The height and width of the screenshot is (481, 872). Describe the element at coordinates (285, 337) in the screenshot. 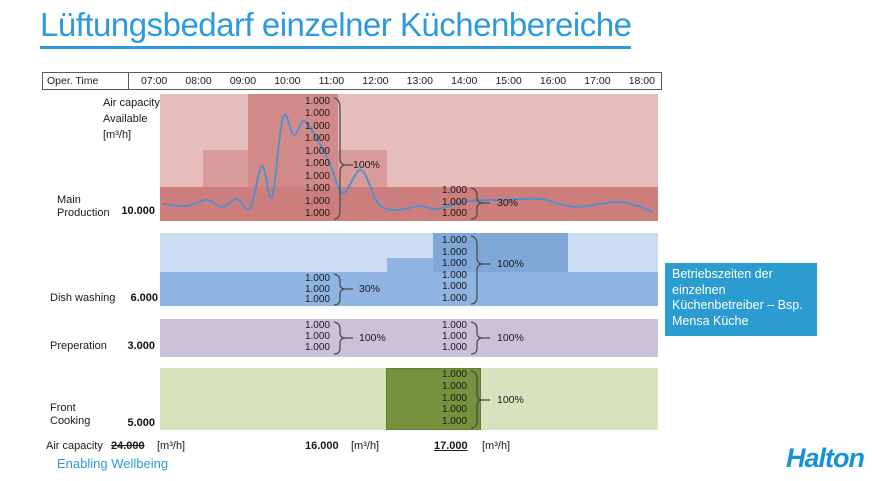

I see `preperation-unit-stack-1: 1.000 1.000 1.000` at that location.